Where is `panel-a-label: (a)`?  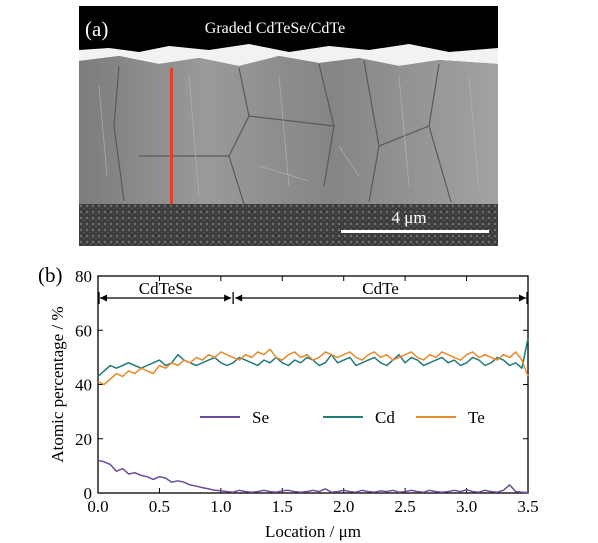 panel-a-label: (a) is located at coordinates (96, 29).